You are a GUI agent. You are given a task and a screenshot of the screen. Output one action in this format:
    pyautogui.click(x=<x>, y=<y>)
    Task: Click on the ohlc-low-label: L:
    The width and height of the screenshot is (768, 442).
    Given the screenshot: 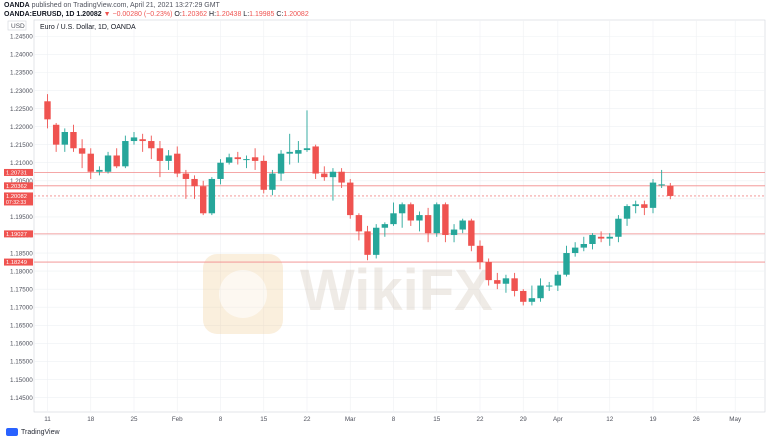 What is the action you would take?
    pyautogui.click(x=246, y=14)
    